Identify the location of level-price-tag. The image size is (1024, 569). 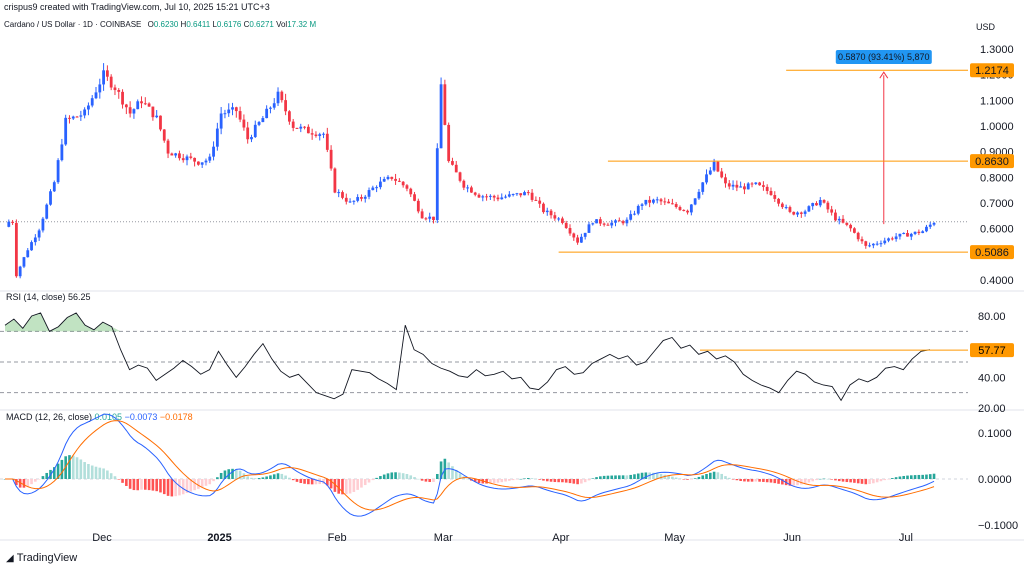
(992, 70).